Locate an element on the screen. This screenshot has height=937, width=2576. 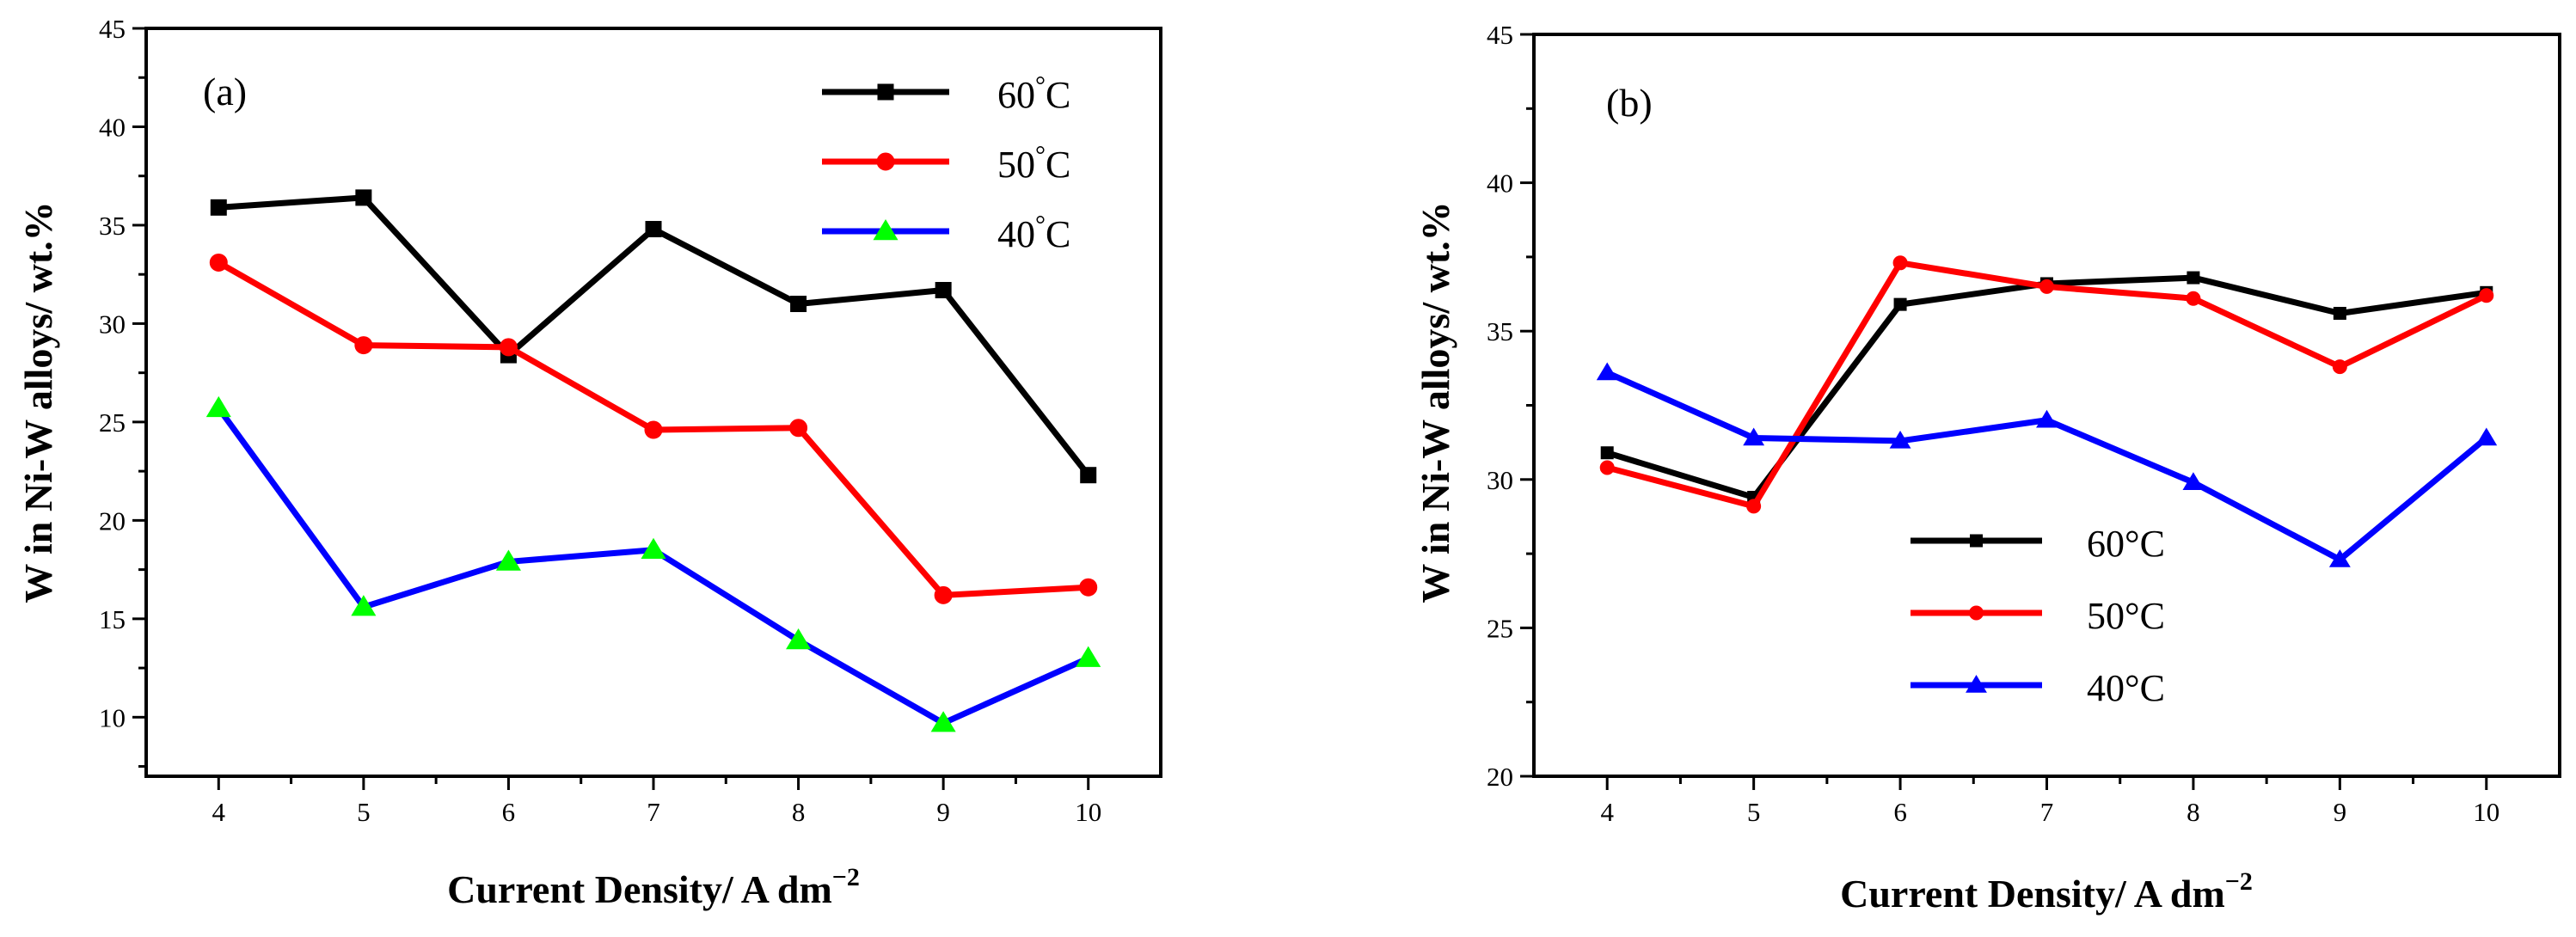
y-tick-label: 35 is located at coordinates (1500, 331).